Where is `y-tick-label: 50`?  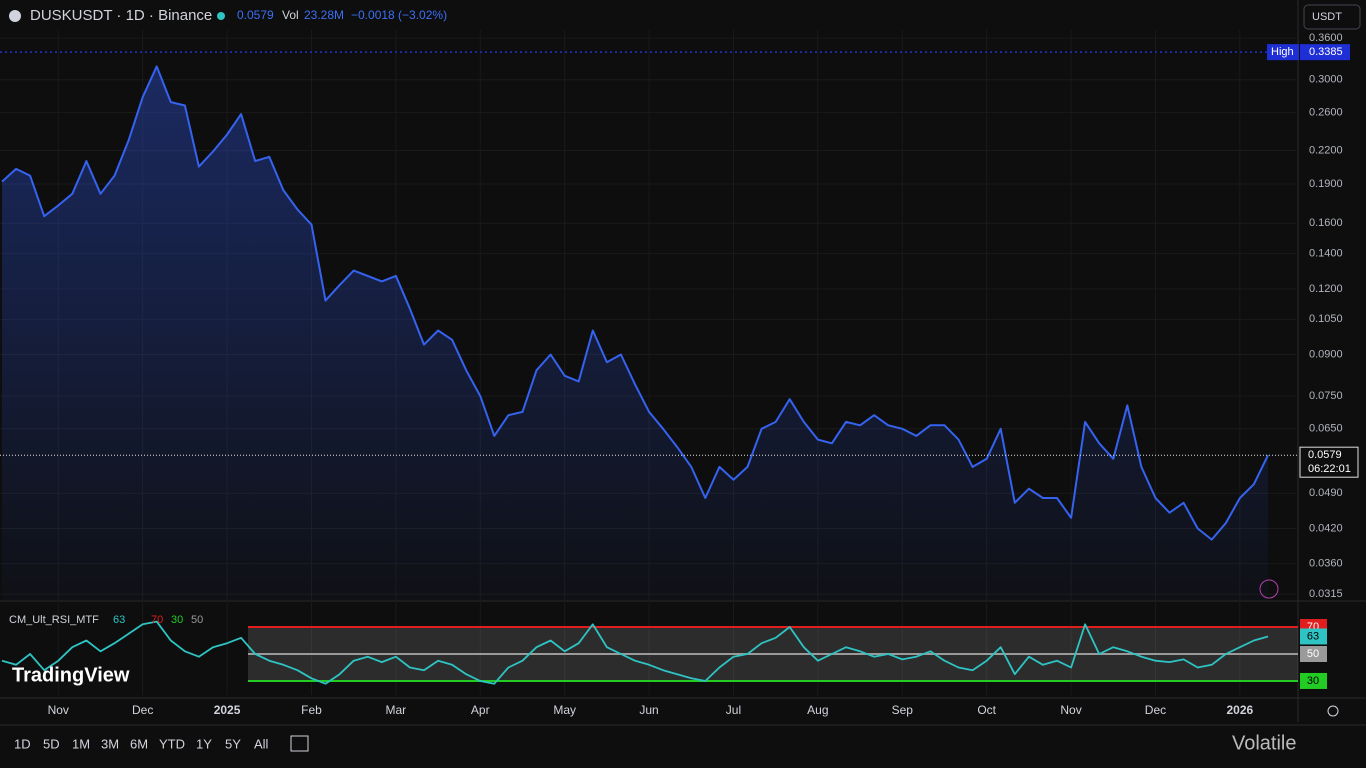 y-tick-label: 50 is located at coordinates (1313, 654).